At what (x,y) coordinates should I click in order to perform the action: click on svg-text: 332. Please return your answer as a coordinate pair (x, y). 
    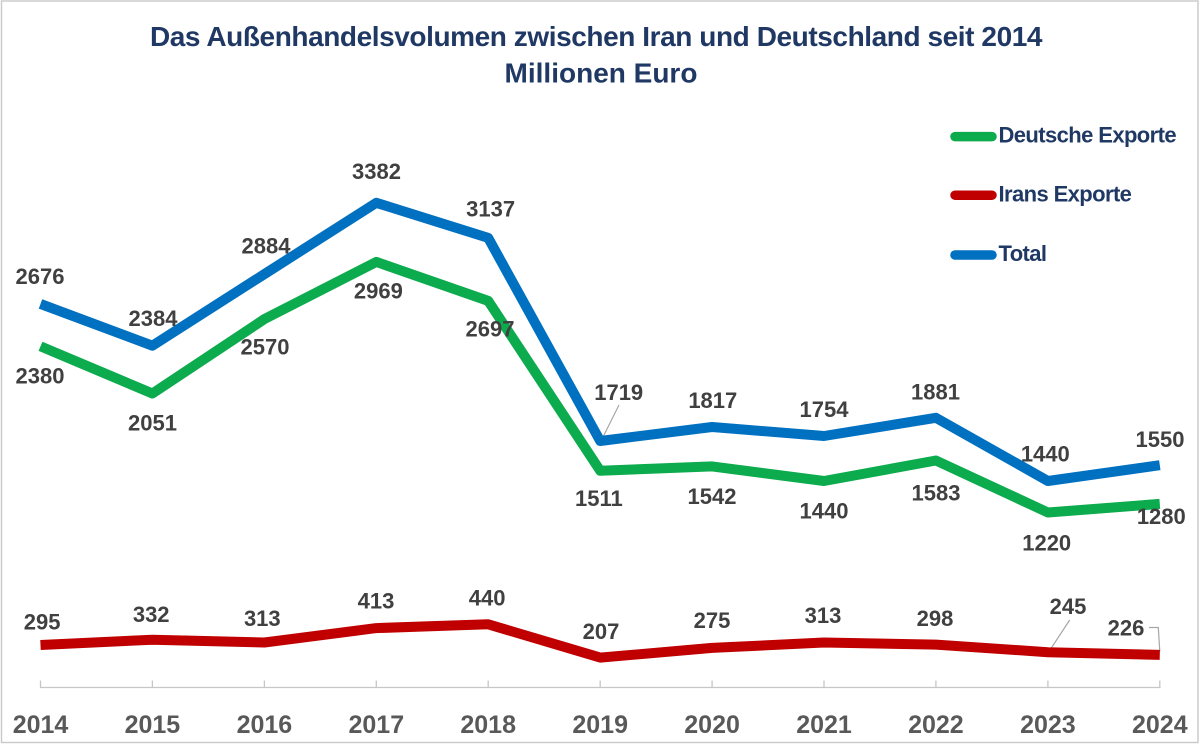
    Looking at the image, I should click on (151, 614).